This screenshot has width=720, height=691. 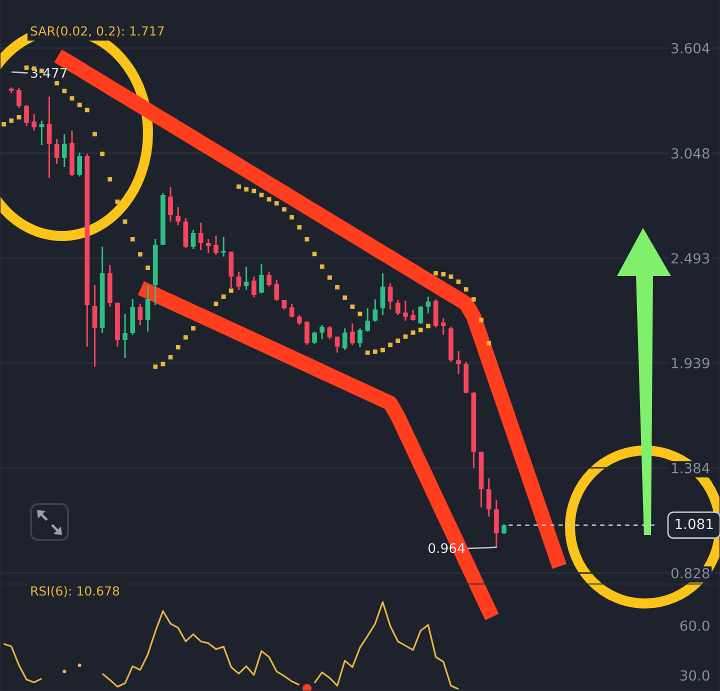 What do you see at coordinates (691, 48) in the screenshot?
I see `y-tick-label: 3.604` at bounding box center [691, 48].